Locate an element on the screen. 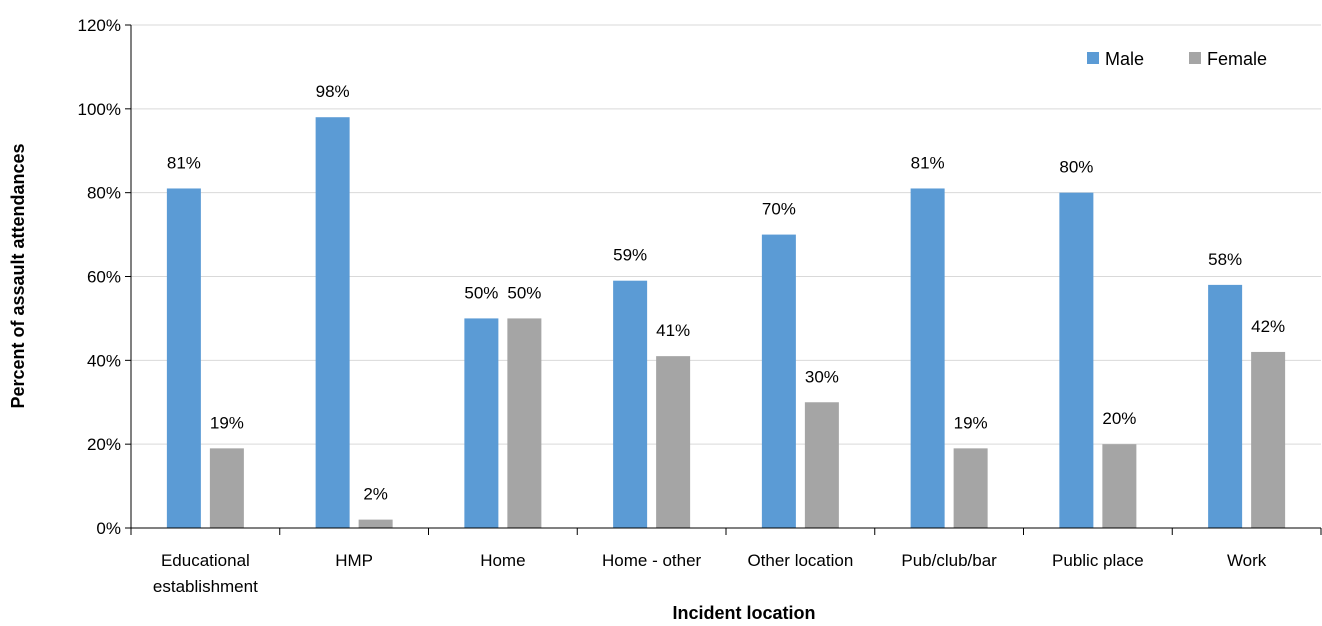 The height and width of the screenshot is (626, 1322). x-tick-label: Work is located at coordinates (1247, 560).